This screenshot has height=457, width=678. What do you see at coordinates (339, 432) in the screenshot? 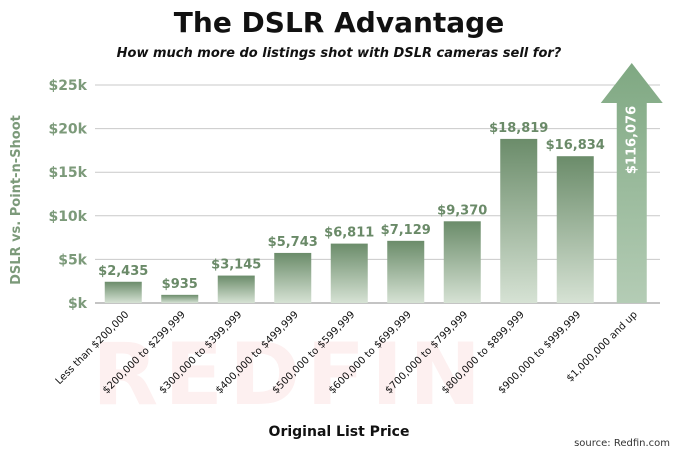
I see `x-axis-title: Original List Price` at bounding box center [339, 432].